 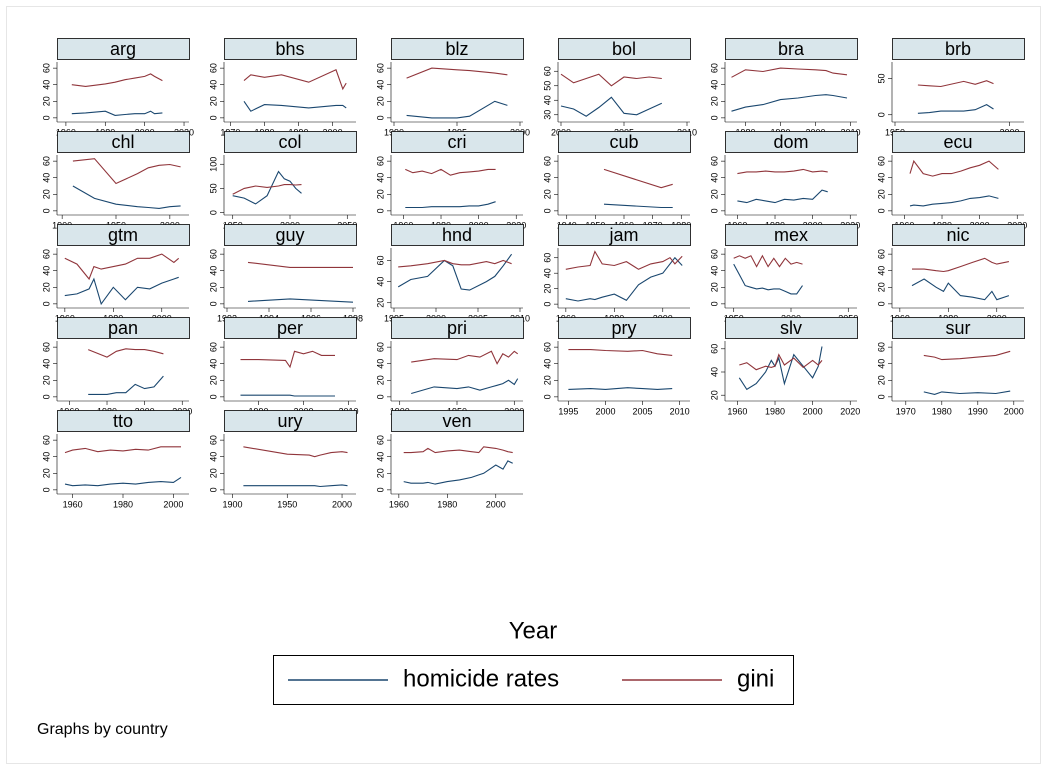 What do you see at coordinates (957, 235) in the screenshot?
I see `panel-title: nic` at bounding box center [957, 235].